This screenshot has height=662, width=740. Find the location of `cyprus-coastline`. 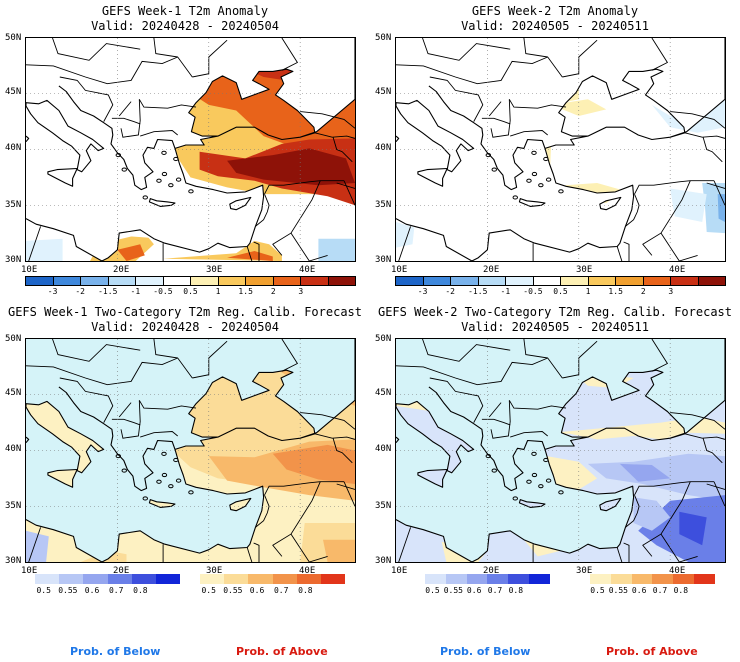

cyprus-coastline is located at coordinates (610, 504).